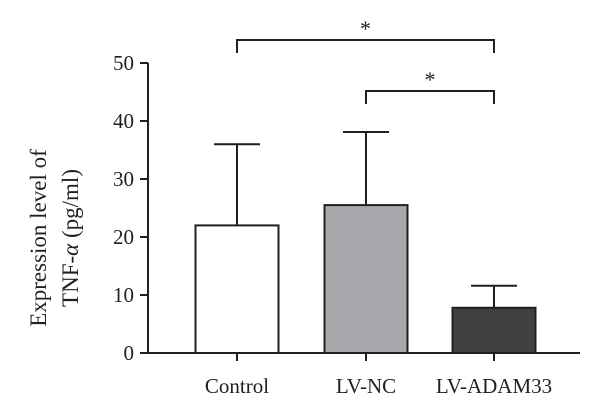 The image size is (600, 419). What do you see at coordinates (494, 330) in the screenshot?
I see `bar-lv-adam33` at bounding box center [494, 330].